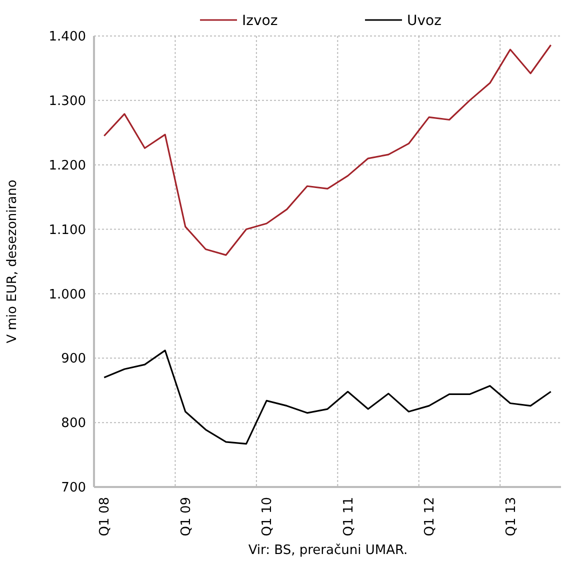 The width and height of the screenshot is (562, 564). I want to click on y-tick-label: 900, so click(73, 359).